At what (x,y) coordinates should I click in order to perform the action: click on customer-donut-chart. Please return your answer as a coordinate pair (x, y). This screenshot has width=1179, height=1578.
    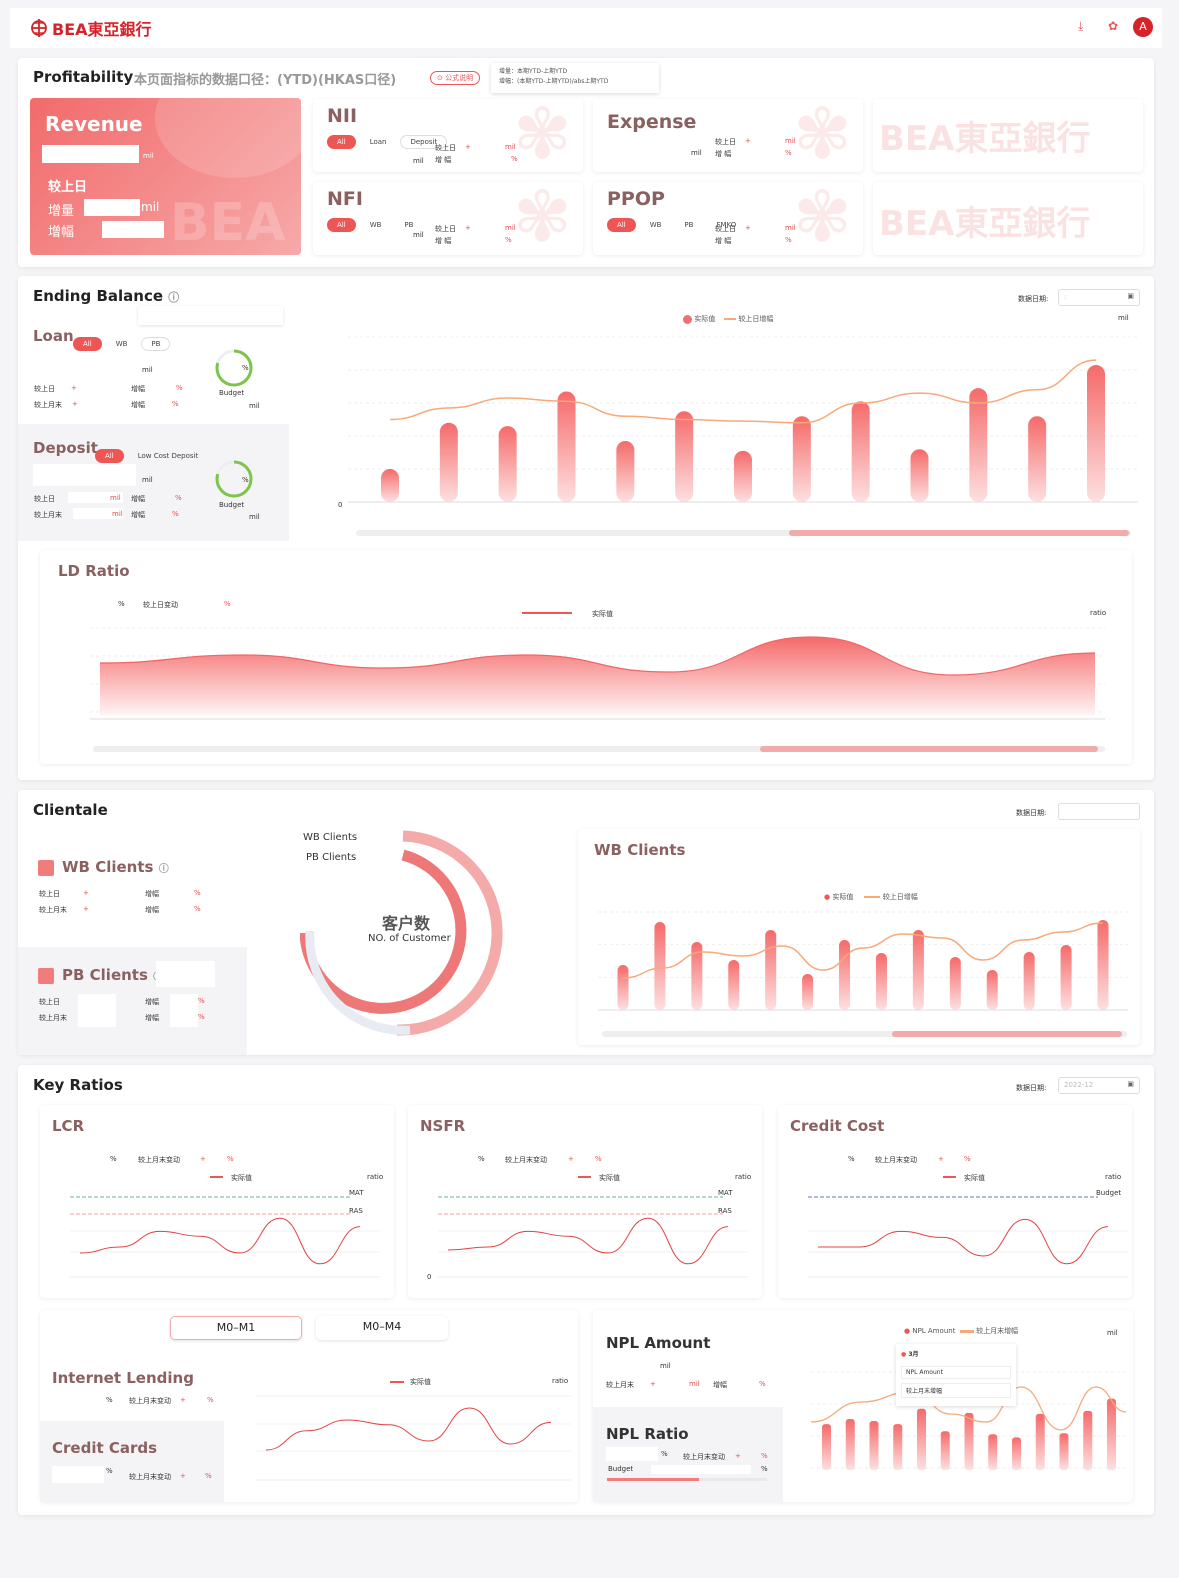
    Looking at the image, I should click on (407, 935).